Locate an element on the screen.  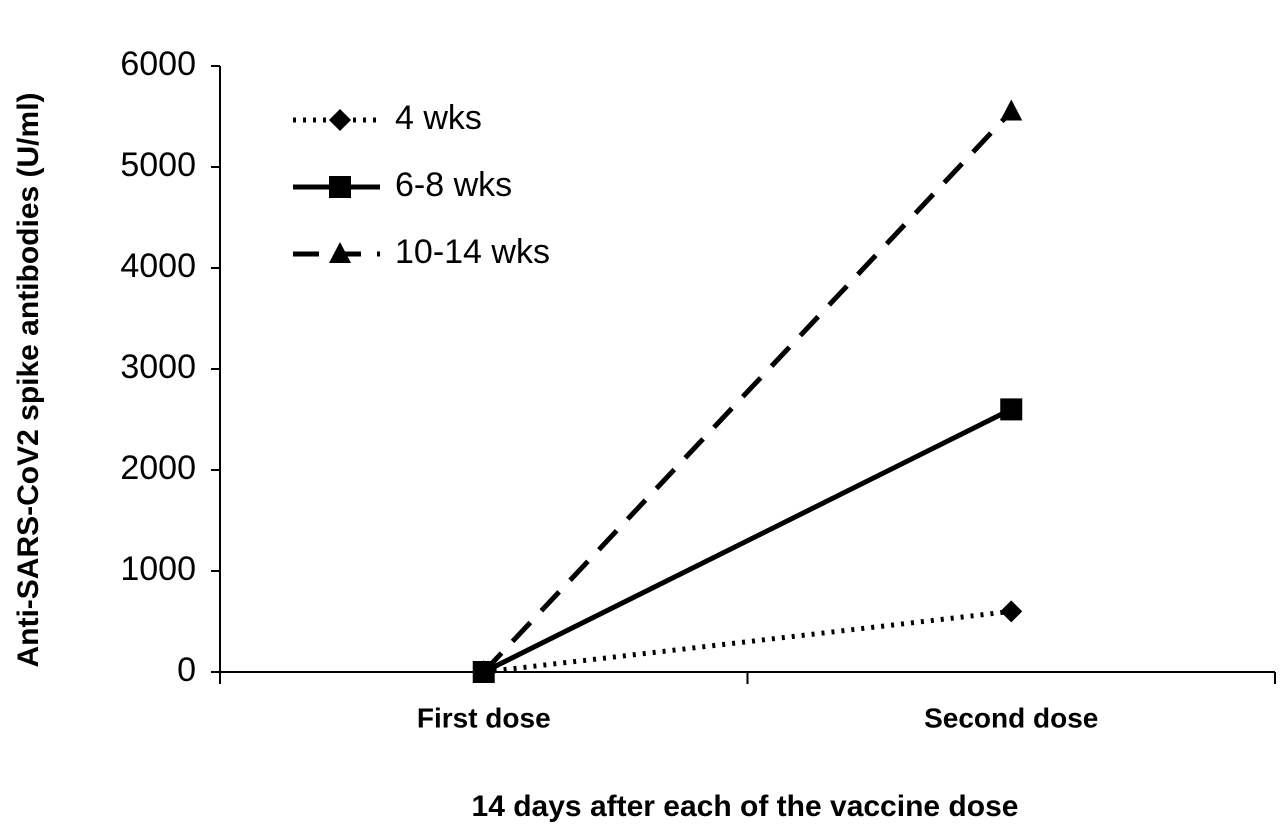
x-tick-label: First dose is located at coordinates (484, 717).